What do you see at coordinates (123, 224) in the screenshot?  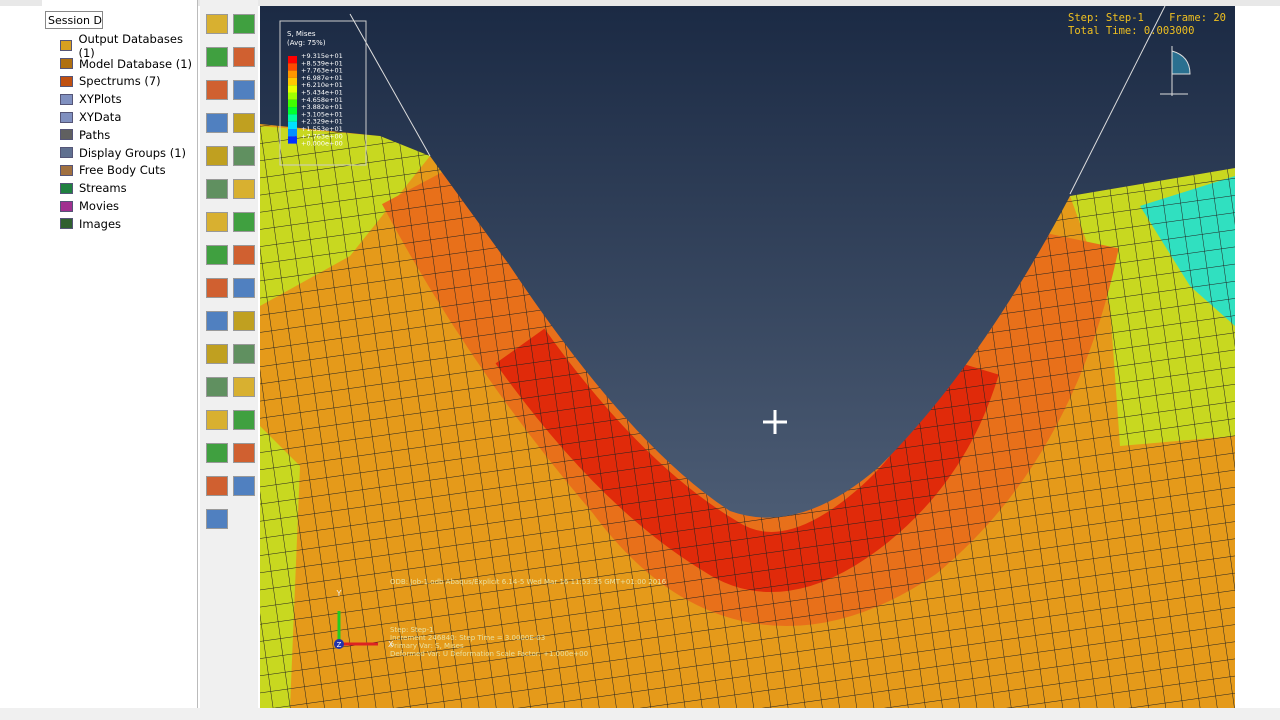 I see `tree-item: Images` at bounding box center [123, 224].